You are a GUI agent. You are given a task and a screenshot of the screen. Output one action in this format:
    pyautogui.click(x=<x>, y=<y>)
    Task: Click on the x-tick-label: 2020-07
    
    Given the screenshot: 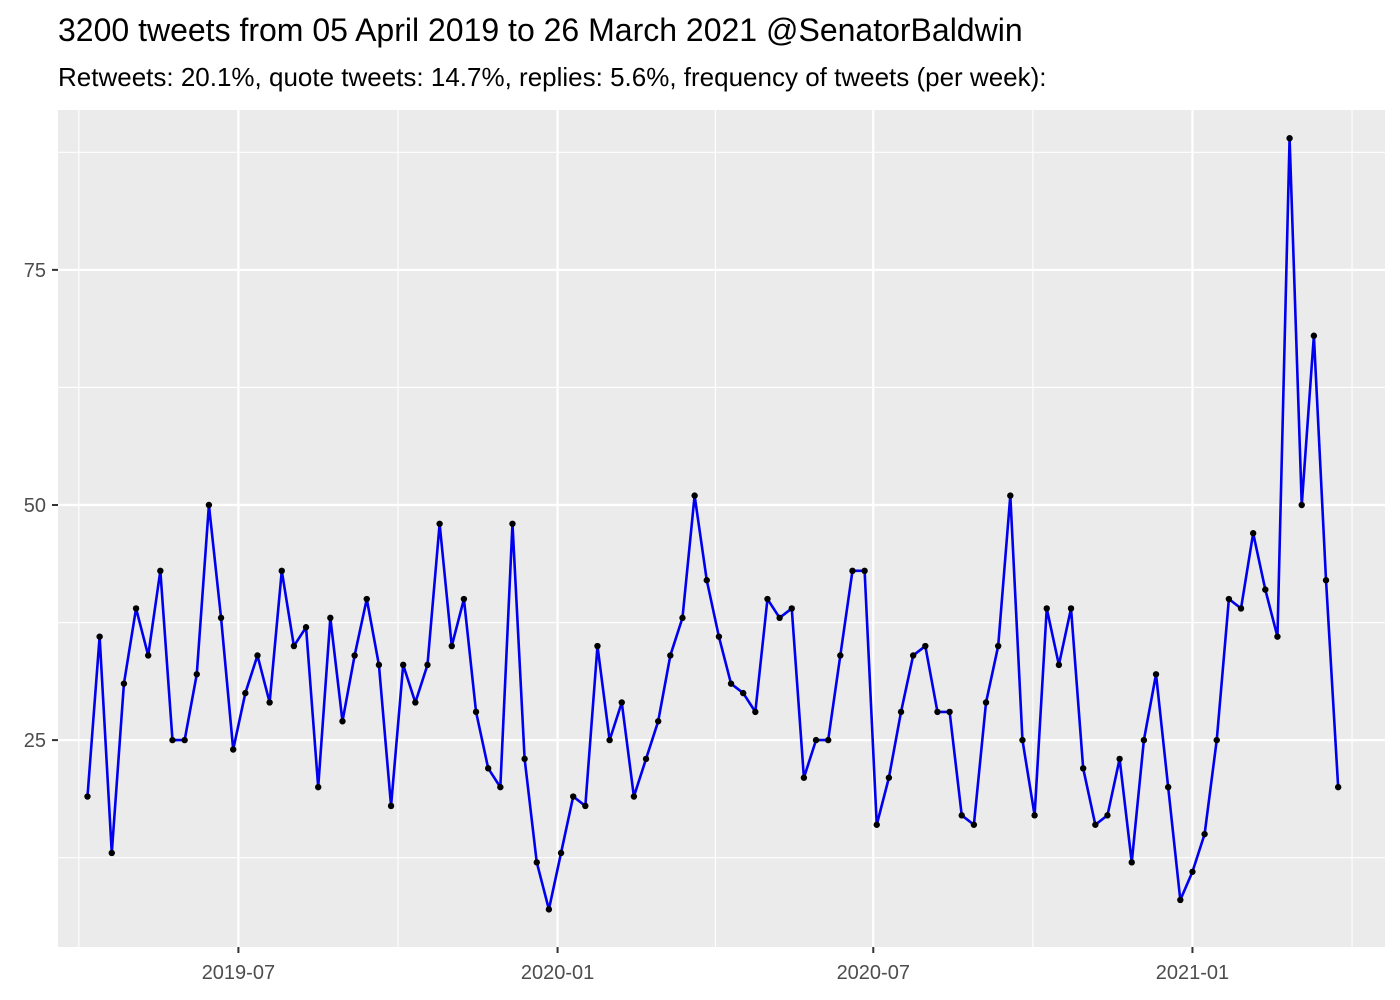 What is the action you would take?
    pyautogui.click(x=873, y=973)
    